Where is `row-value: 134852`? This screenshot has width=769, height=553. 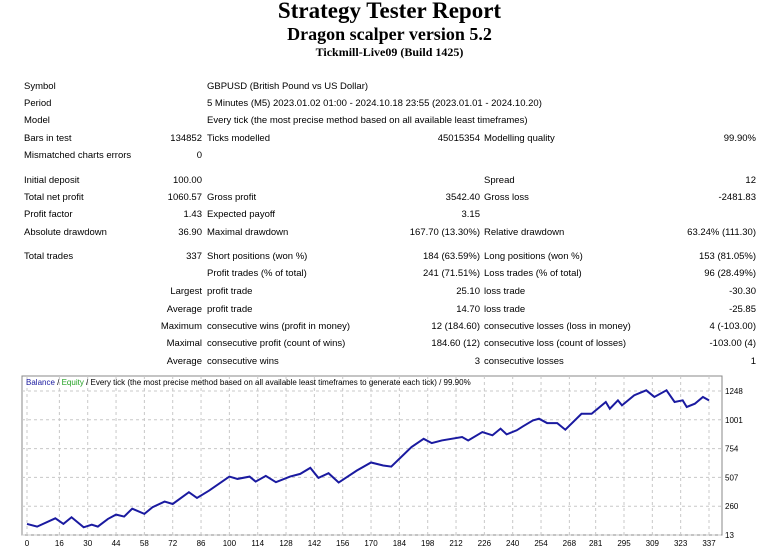
row-value: 134852 is located at coordinates (186, 138).